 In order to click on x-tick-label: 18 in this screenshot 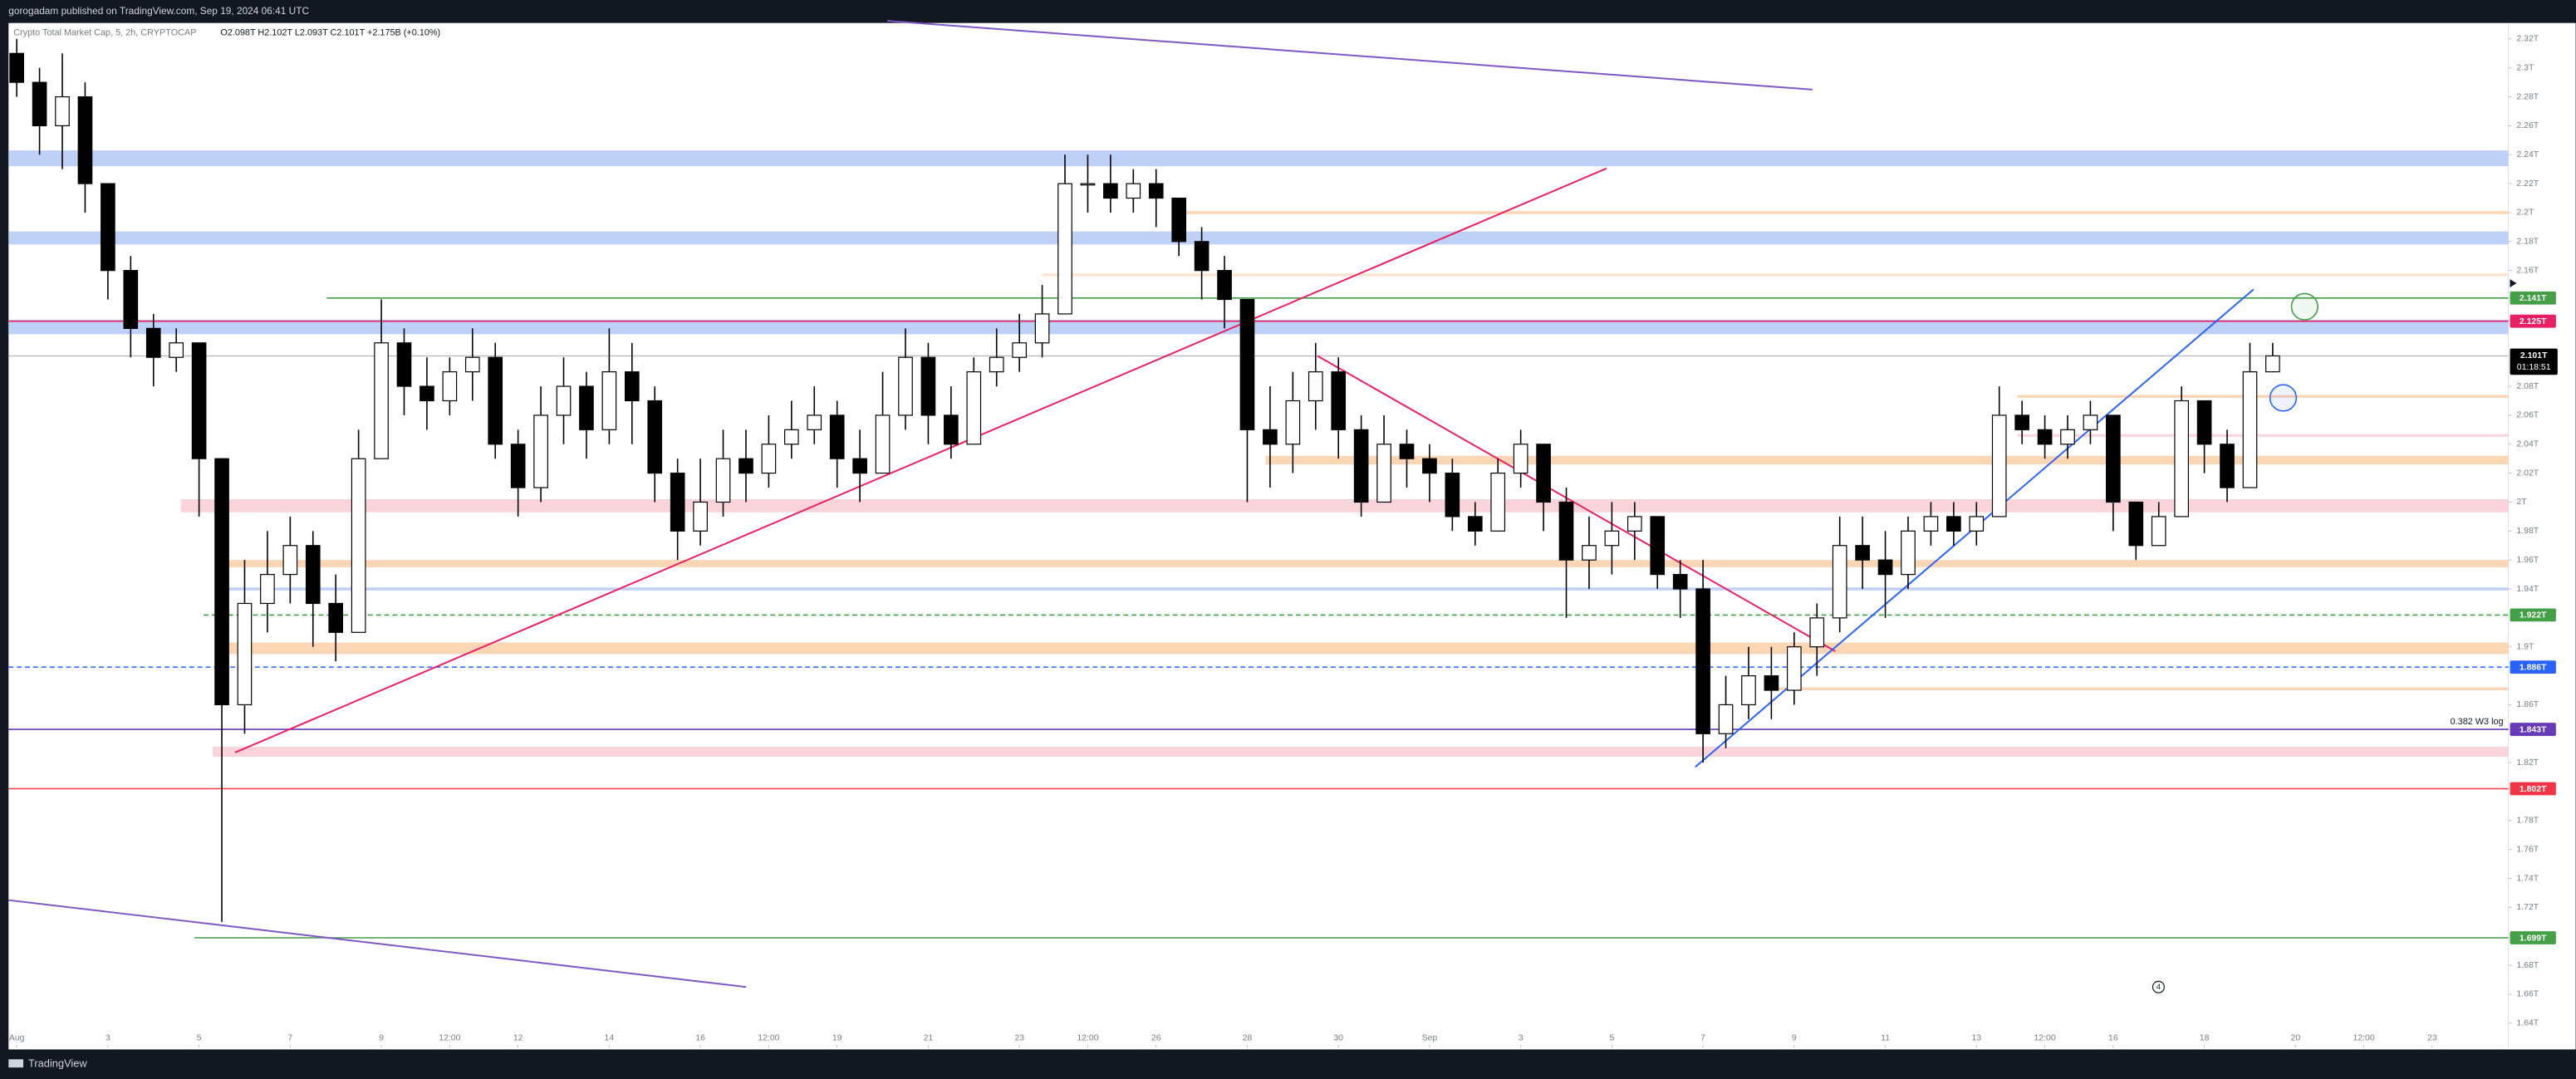, I will do `click(2205, 1037)`.